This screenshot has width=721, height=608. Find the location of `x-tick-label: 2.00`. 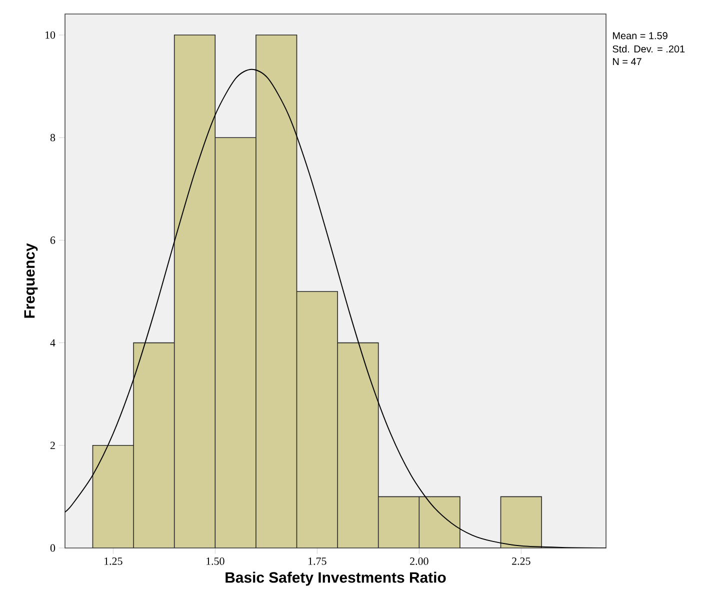

x-tick-label: 2.00 is located at coordinates (419, 561).